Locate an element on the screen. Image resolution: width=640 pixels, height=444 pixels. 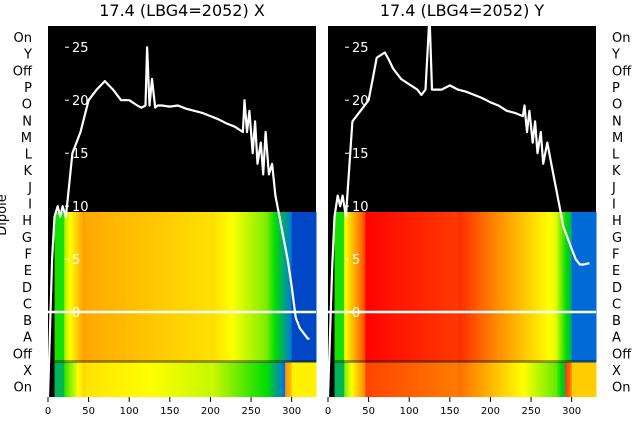
heatmap-left-edge is located at coordinates (51, 211).